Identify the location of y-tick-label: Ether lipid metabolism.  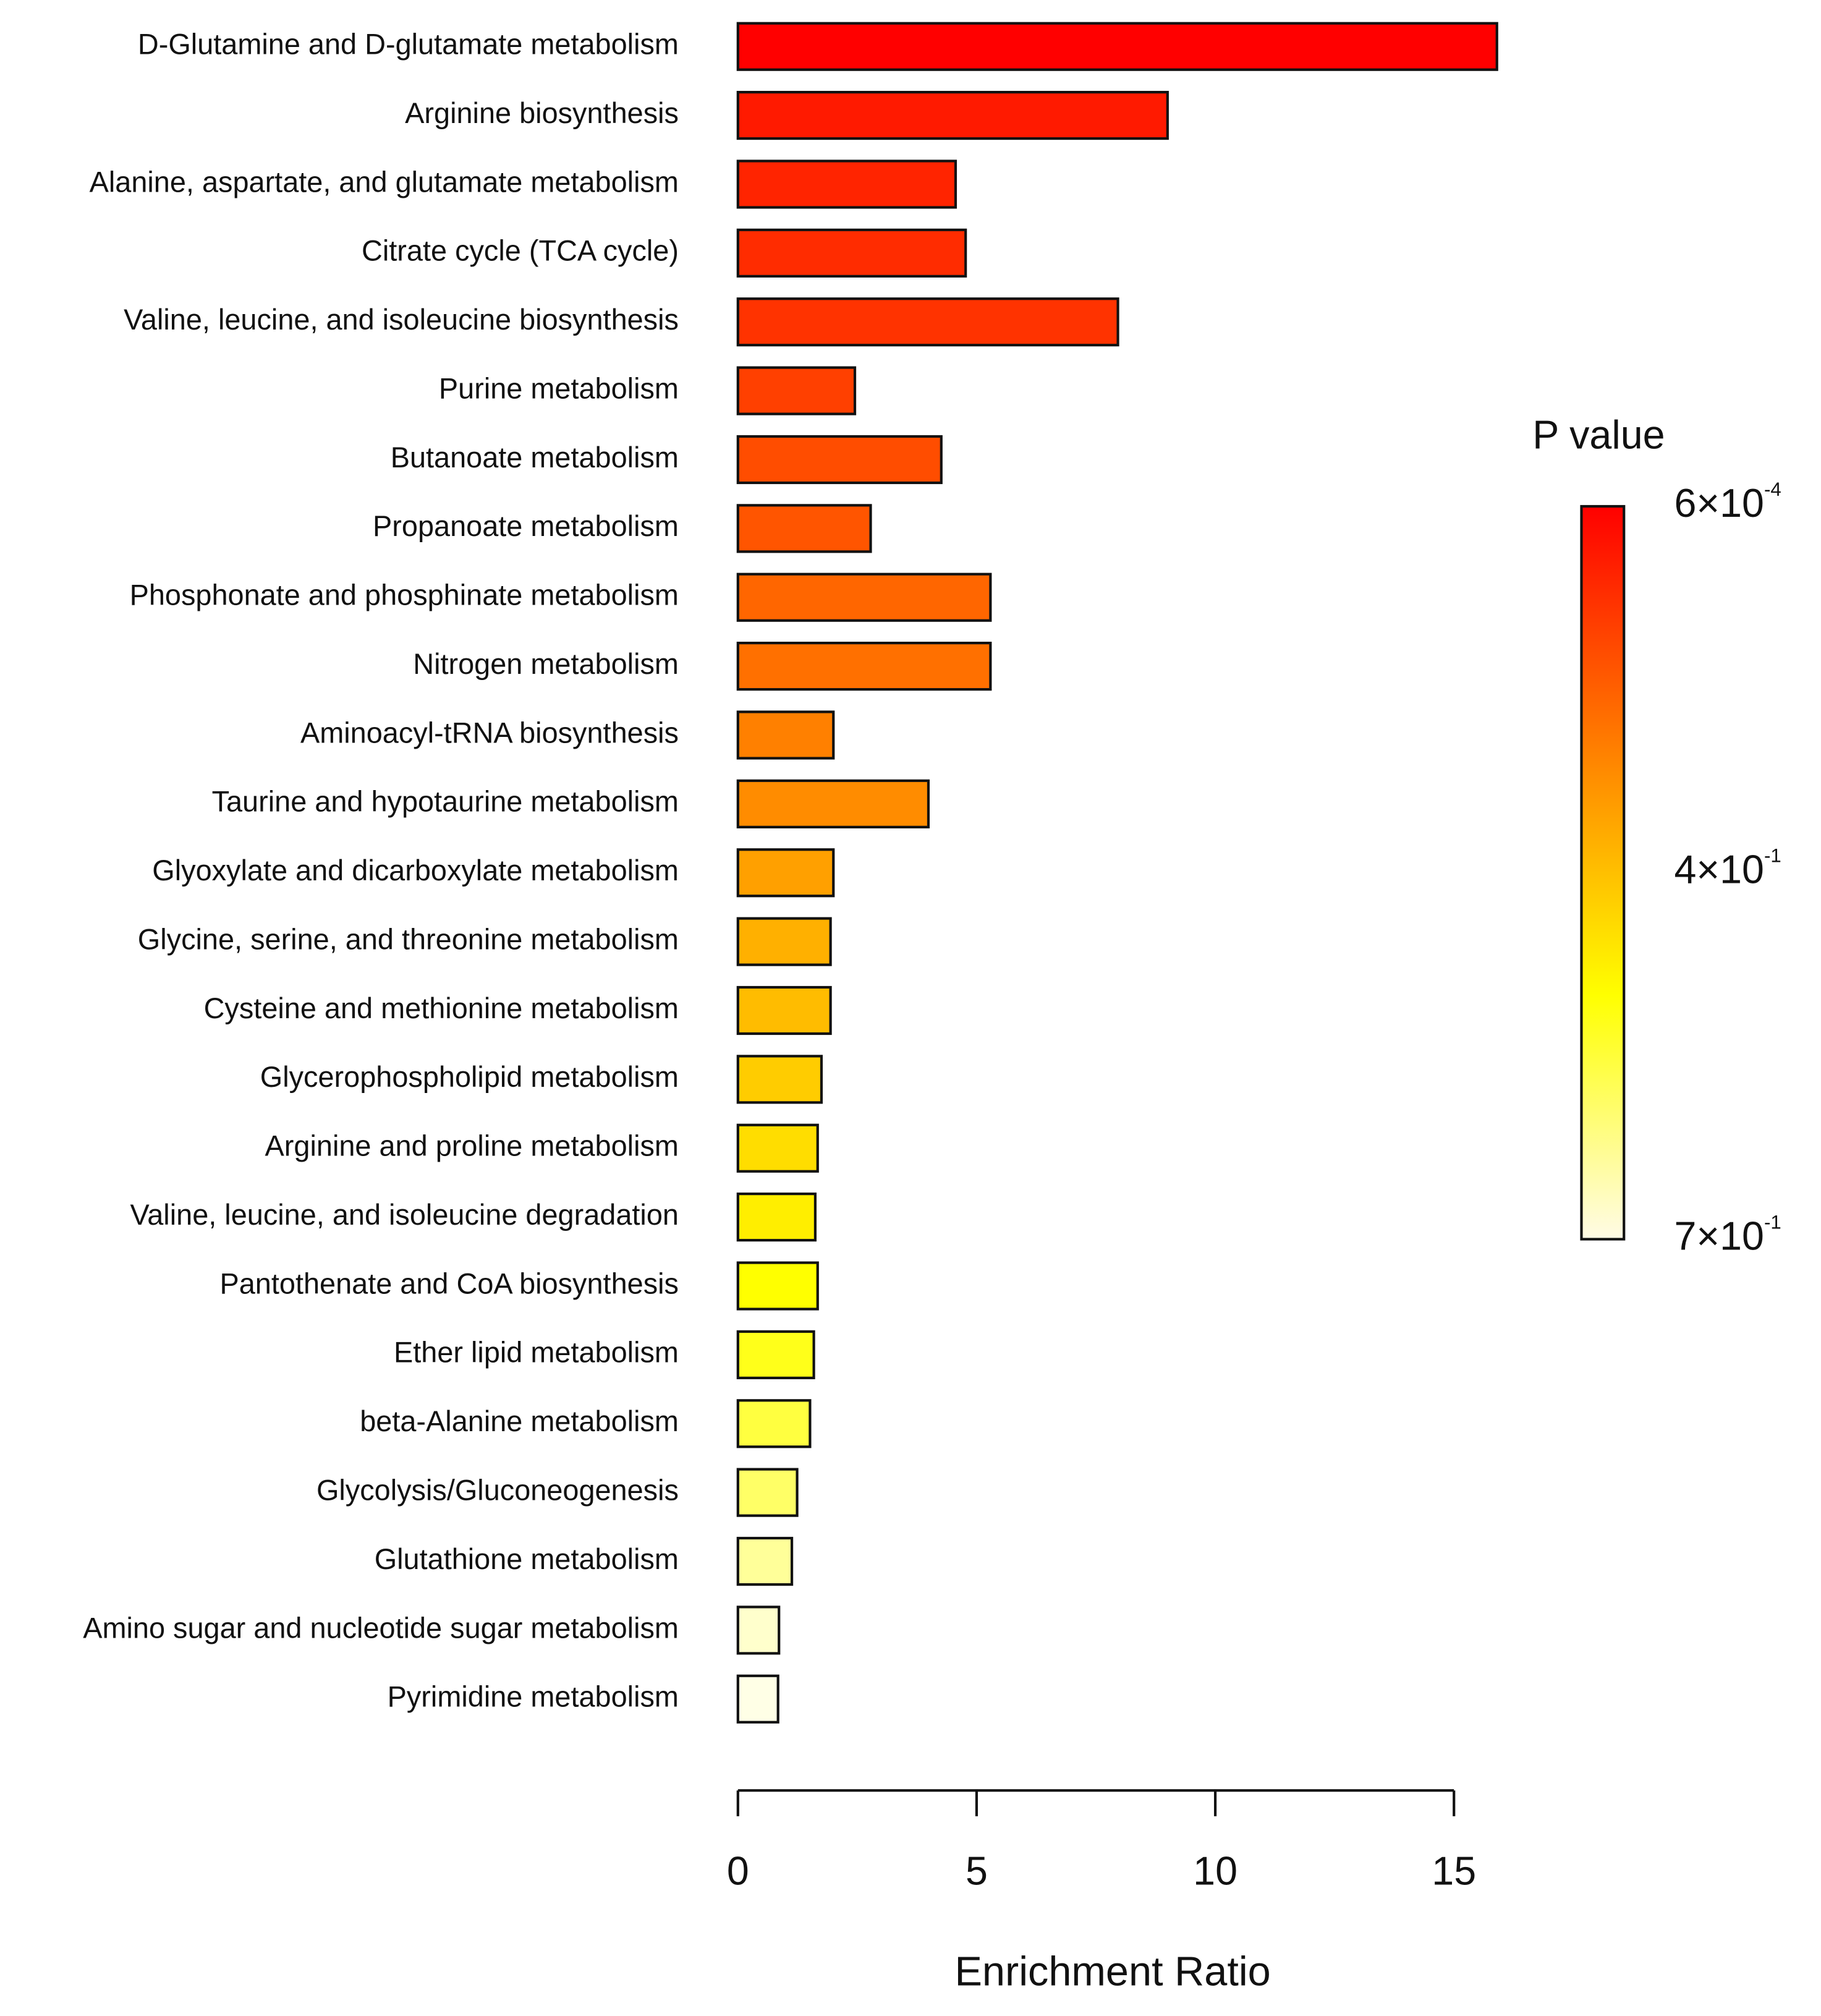
(536, 1353).